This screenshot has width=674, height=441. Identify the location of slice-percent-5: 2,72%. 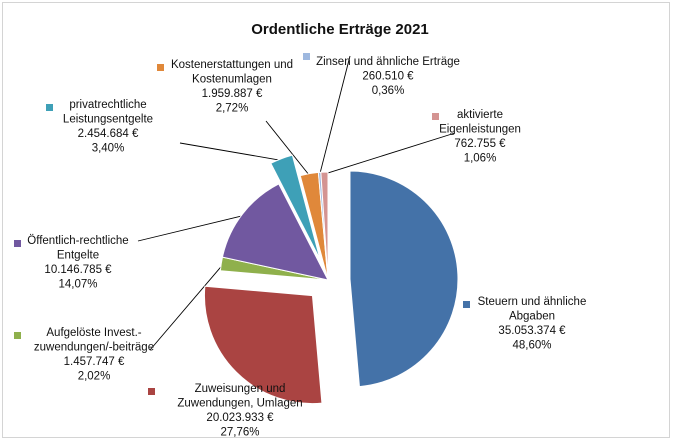
(232, 109).